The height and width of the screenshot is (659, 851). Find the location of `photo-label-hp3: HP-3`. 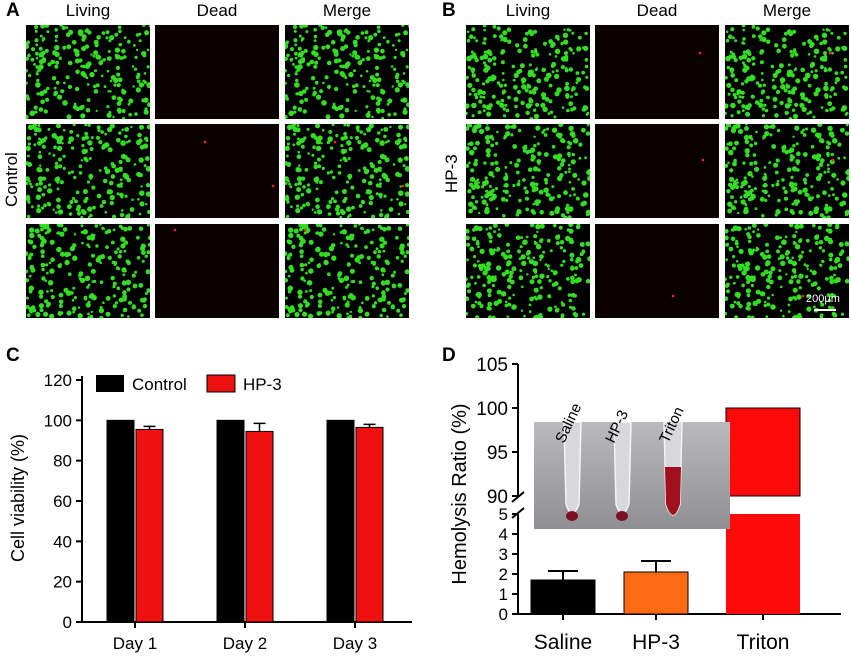

photo-label-hp3: HP-3 is located at coordinates (617, 427).